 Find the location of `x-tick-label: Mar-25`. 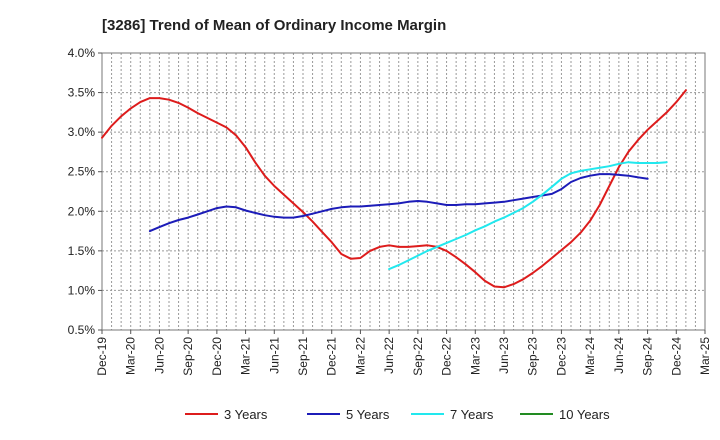

x-tick-label: Mar-25 is located at coordinates (705, 356).